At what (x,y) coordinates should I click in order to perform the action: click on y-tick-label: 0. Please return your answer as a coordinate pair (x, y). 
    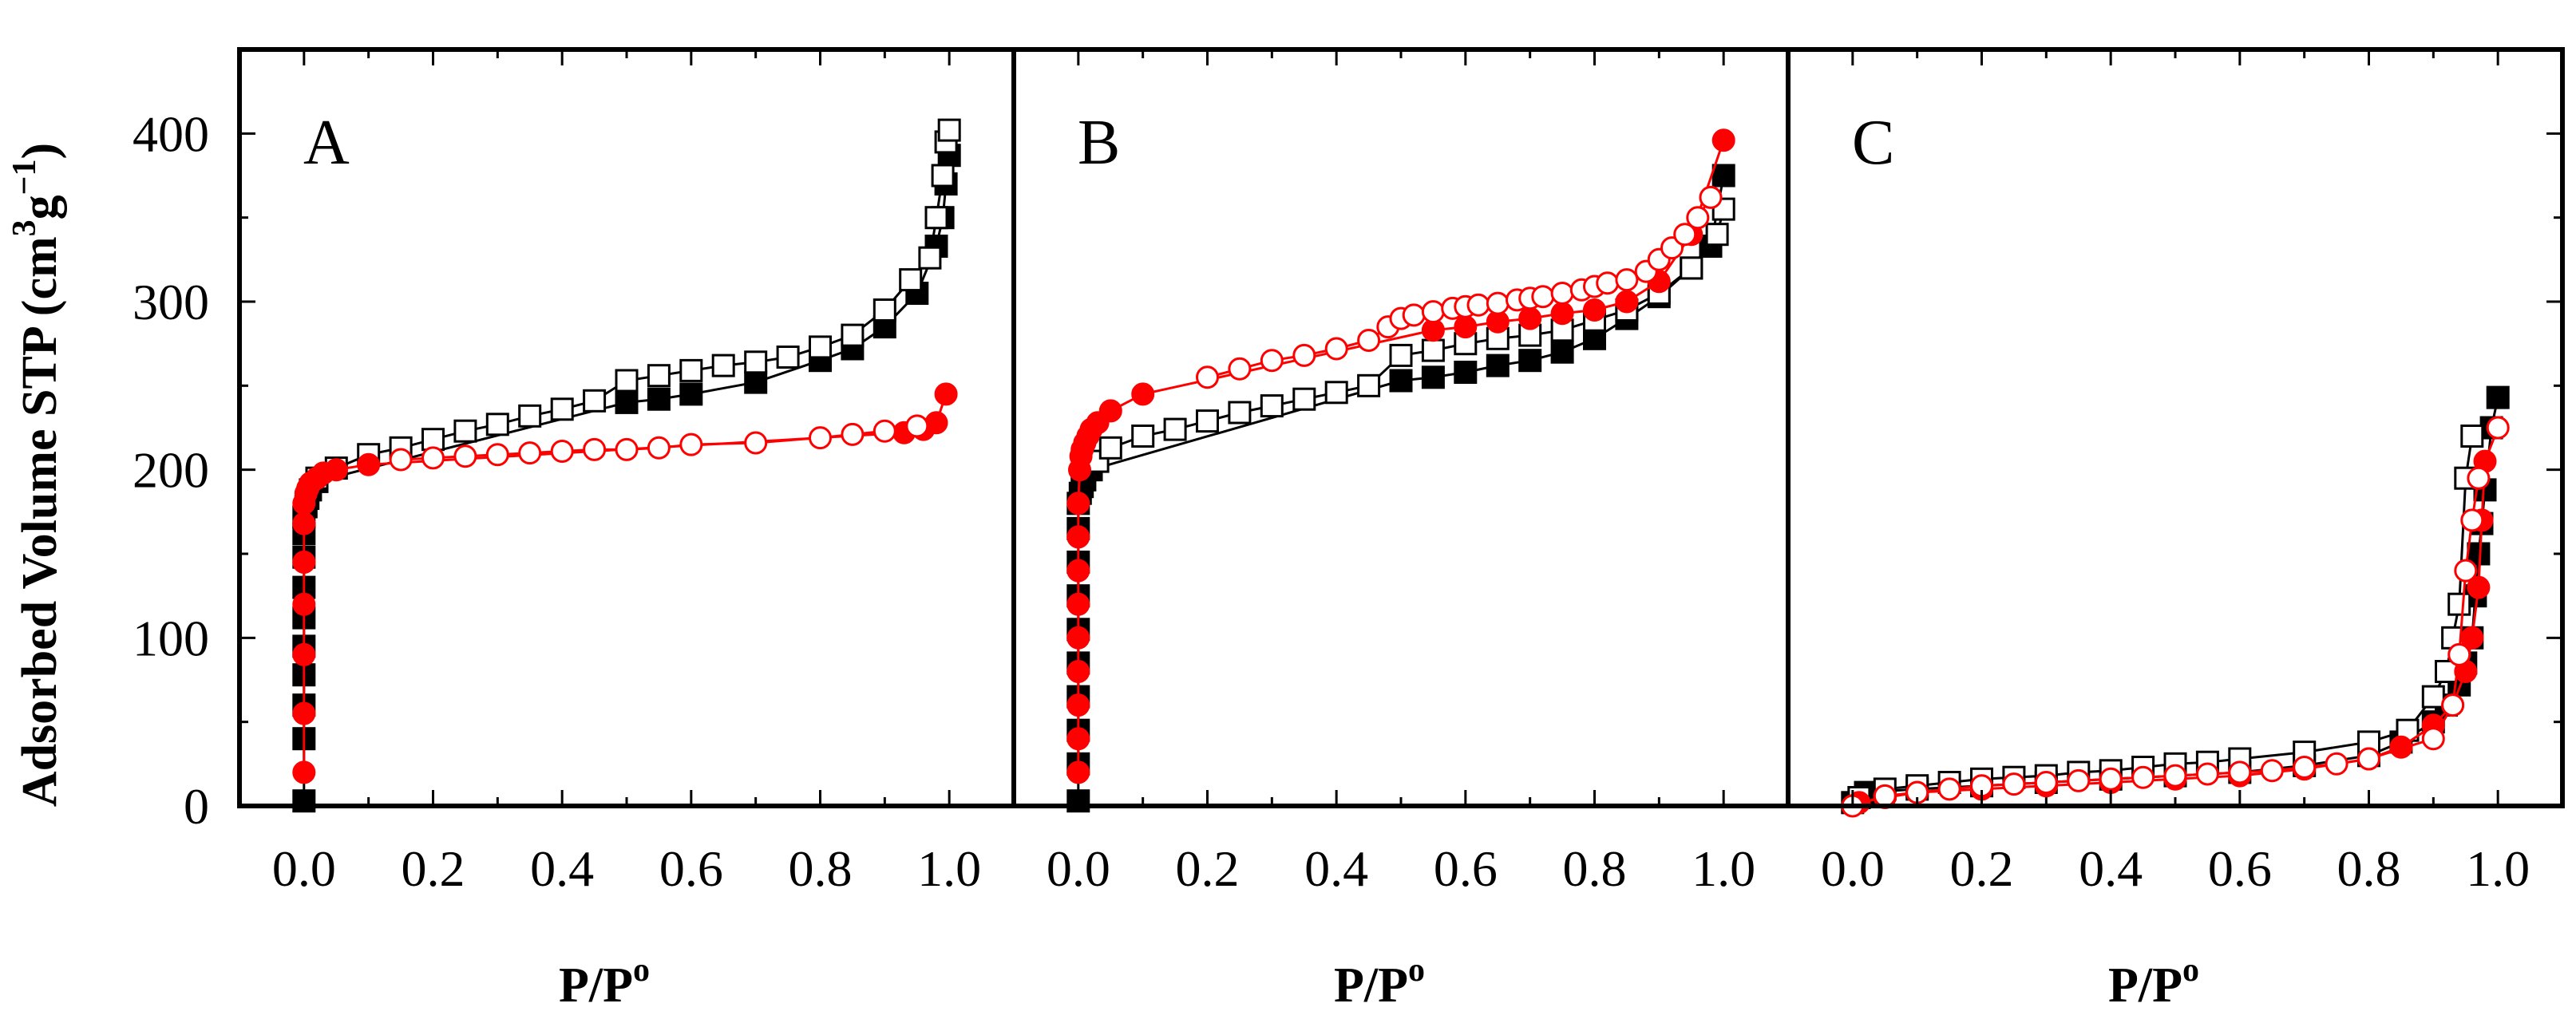
    Looking at the image, I should click on (197, 806).